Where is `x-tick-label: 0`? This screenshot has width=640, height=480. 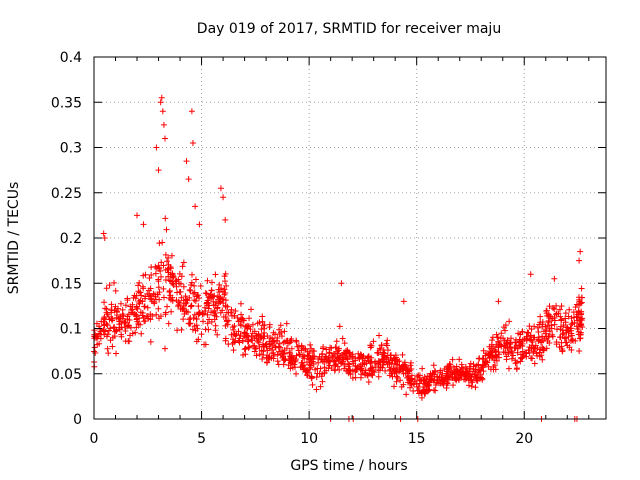 x-tick-label: 0 is located at coordinates (94, 439).